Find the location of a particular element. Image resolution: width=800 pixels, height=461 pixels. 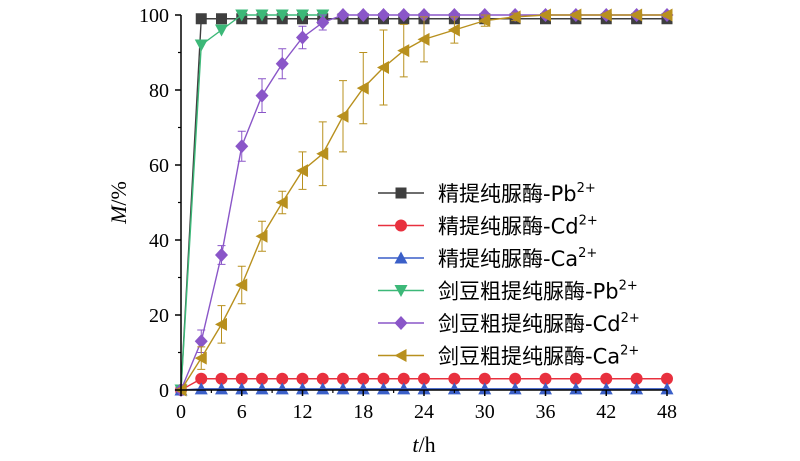

series-line is located at coordinates (251, 202).